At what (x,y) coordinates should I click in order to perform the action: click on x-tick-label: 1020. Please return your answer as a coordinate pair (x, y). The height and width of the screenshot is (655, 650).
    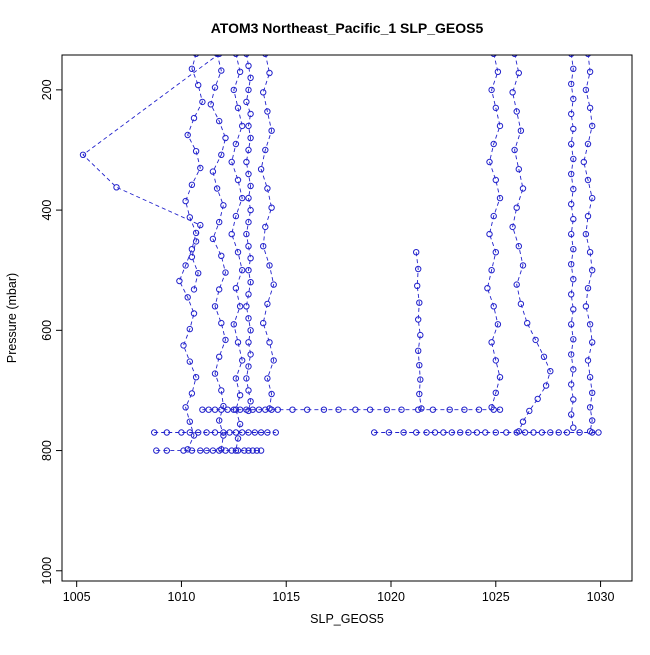
    Looking at the image, I should click on (391, 597).